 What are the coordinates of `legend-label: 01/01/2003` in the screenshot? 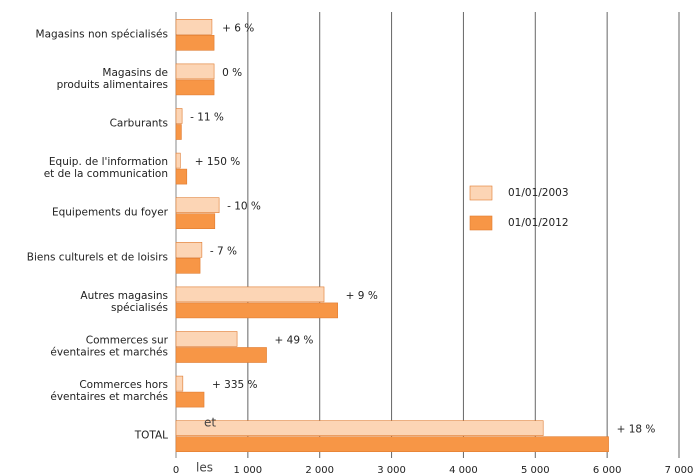 It's located at (538, 193).